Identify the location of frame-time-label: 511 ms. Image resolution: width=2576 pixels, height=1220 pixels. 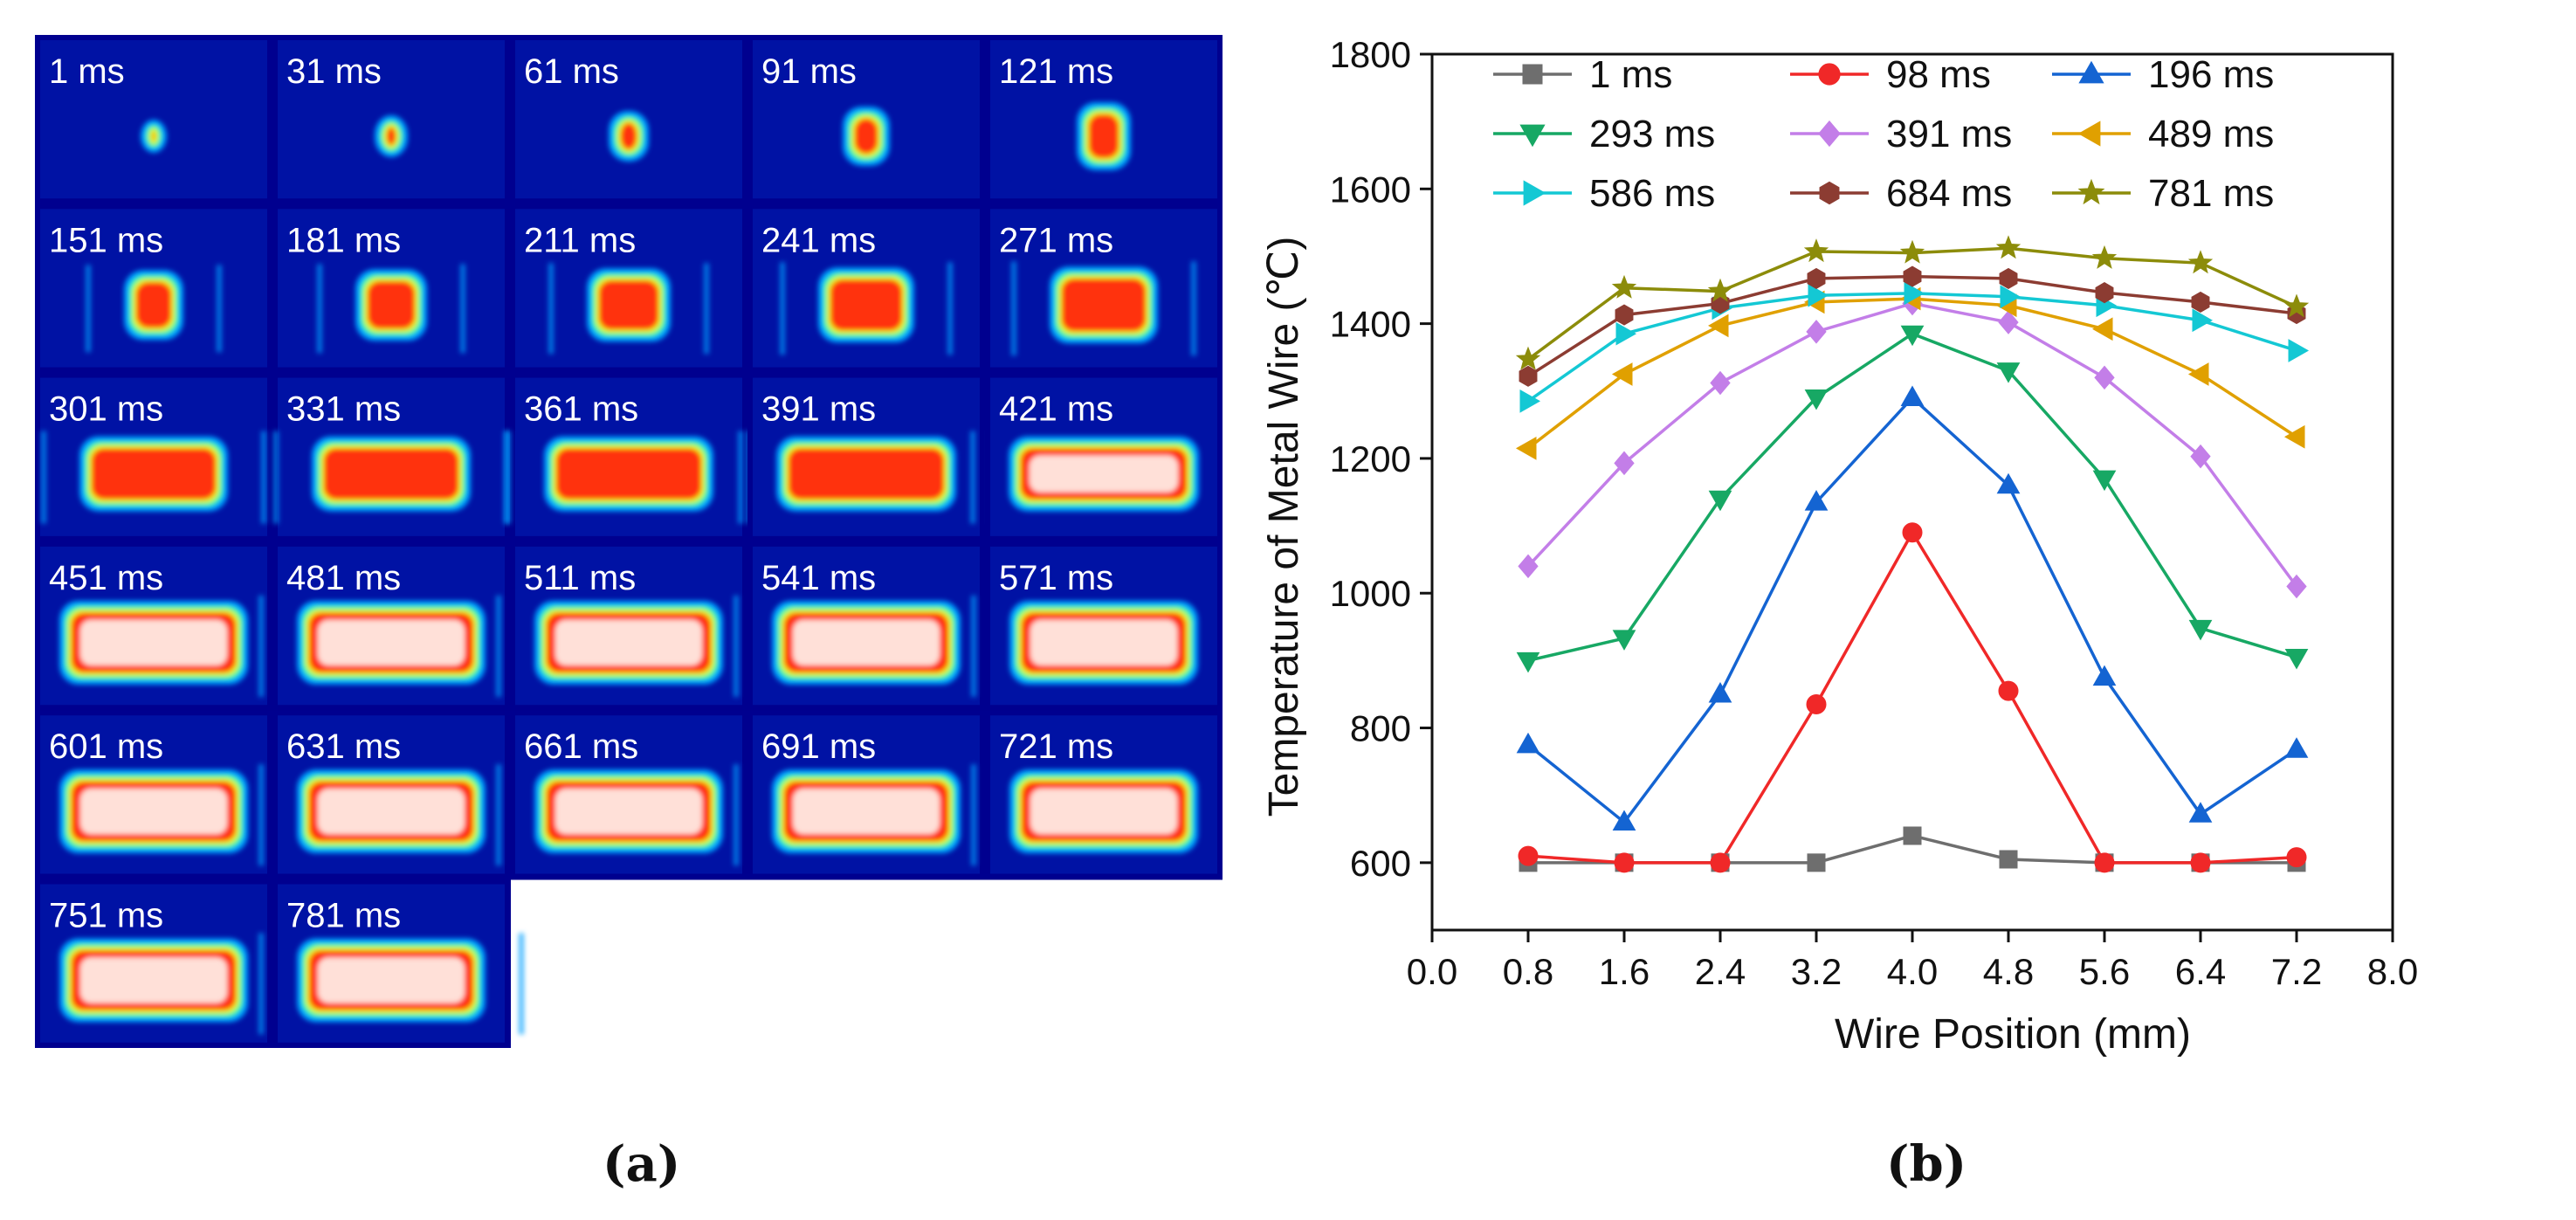
(580, 578).